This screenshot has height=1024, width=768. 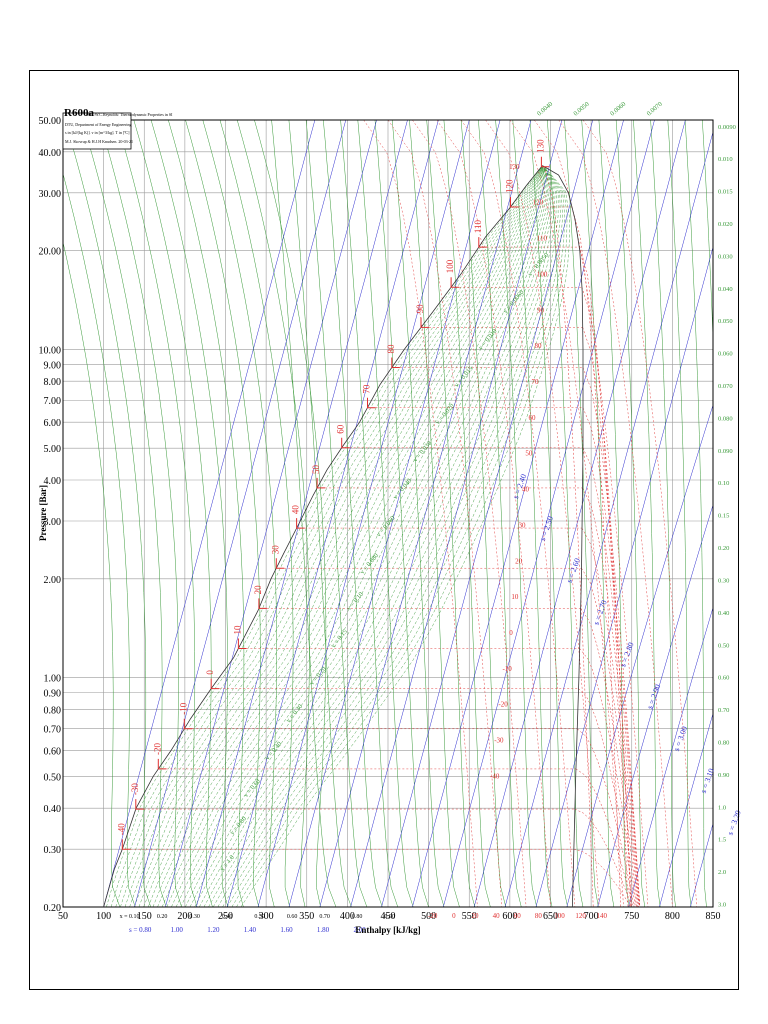 I want to click on isotherm-label-bottom: 0, so click(x=454, y=916).